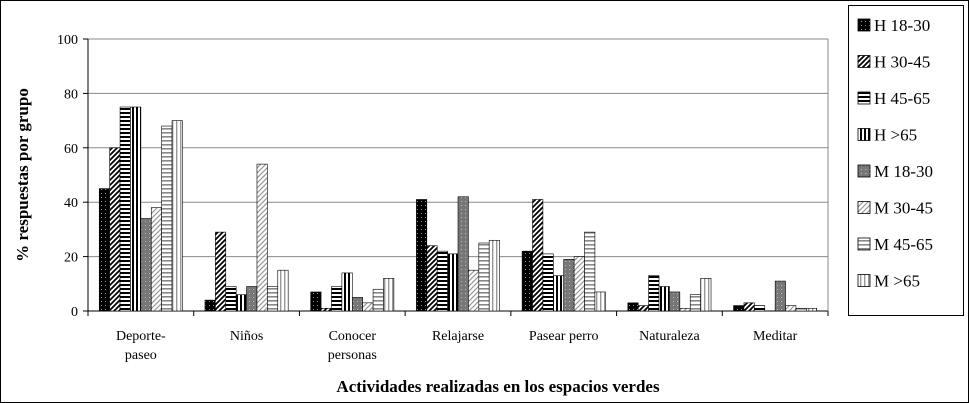  Describe the element at coordinates (352, 346) in the screenshot. I see `x-tick-label: Conocer personas` at that location.